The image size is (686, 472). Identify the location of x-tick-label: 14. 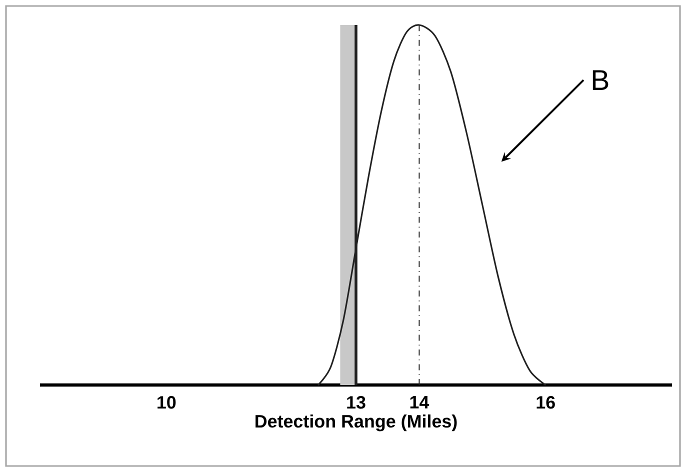
(420, 402).